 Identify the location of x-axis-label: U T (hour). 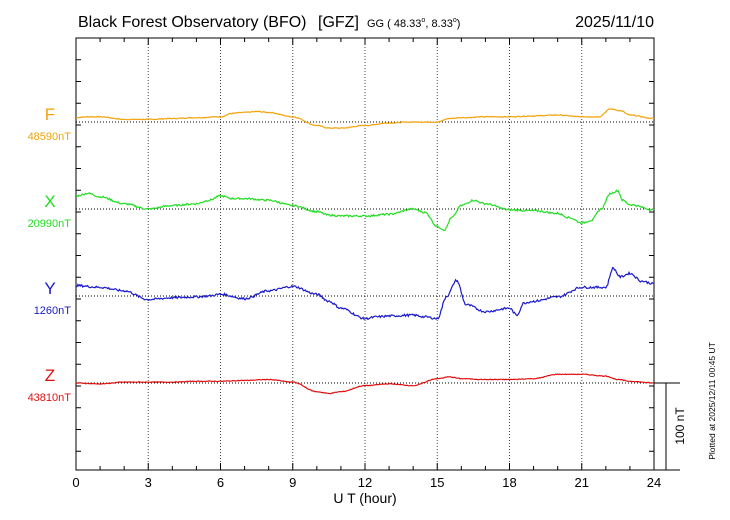
(364, 498).